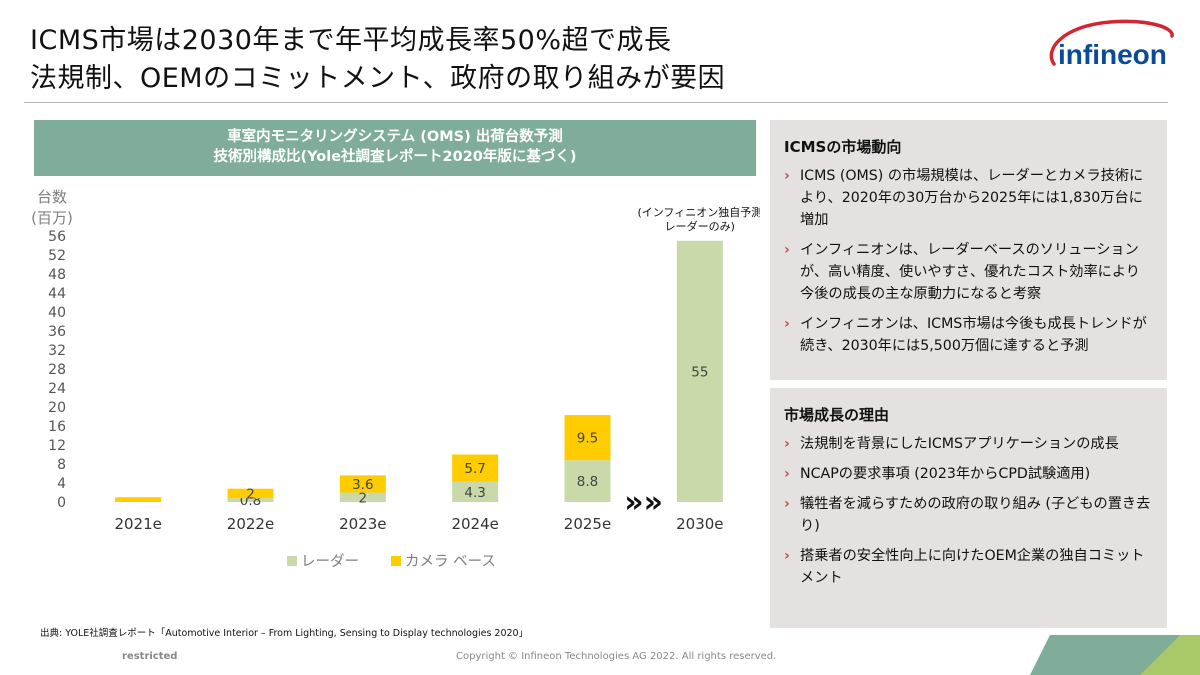 This screenshot has width=1200, height=675. Describe the element at coordinates (698, 212) in the screenshot. I see `forecast-annotation: (インフィニオン独自予測` at that location.